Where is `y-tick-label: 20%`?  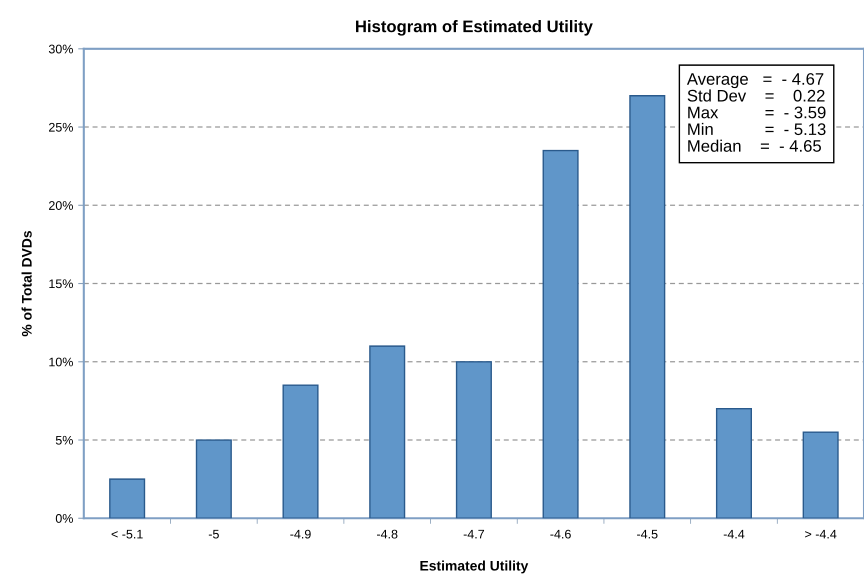
y-tick-label: 20% is located at coordinates (61, 205).